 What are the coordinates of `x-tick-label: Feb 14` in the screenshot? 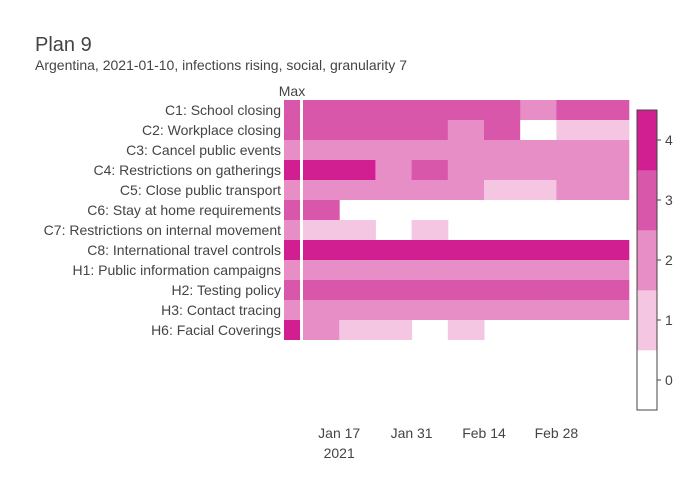 It's located at (484, 433).